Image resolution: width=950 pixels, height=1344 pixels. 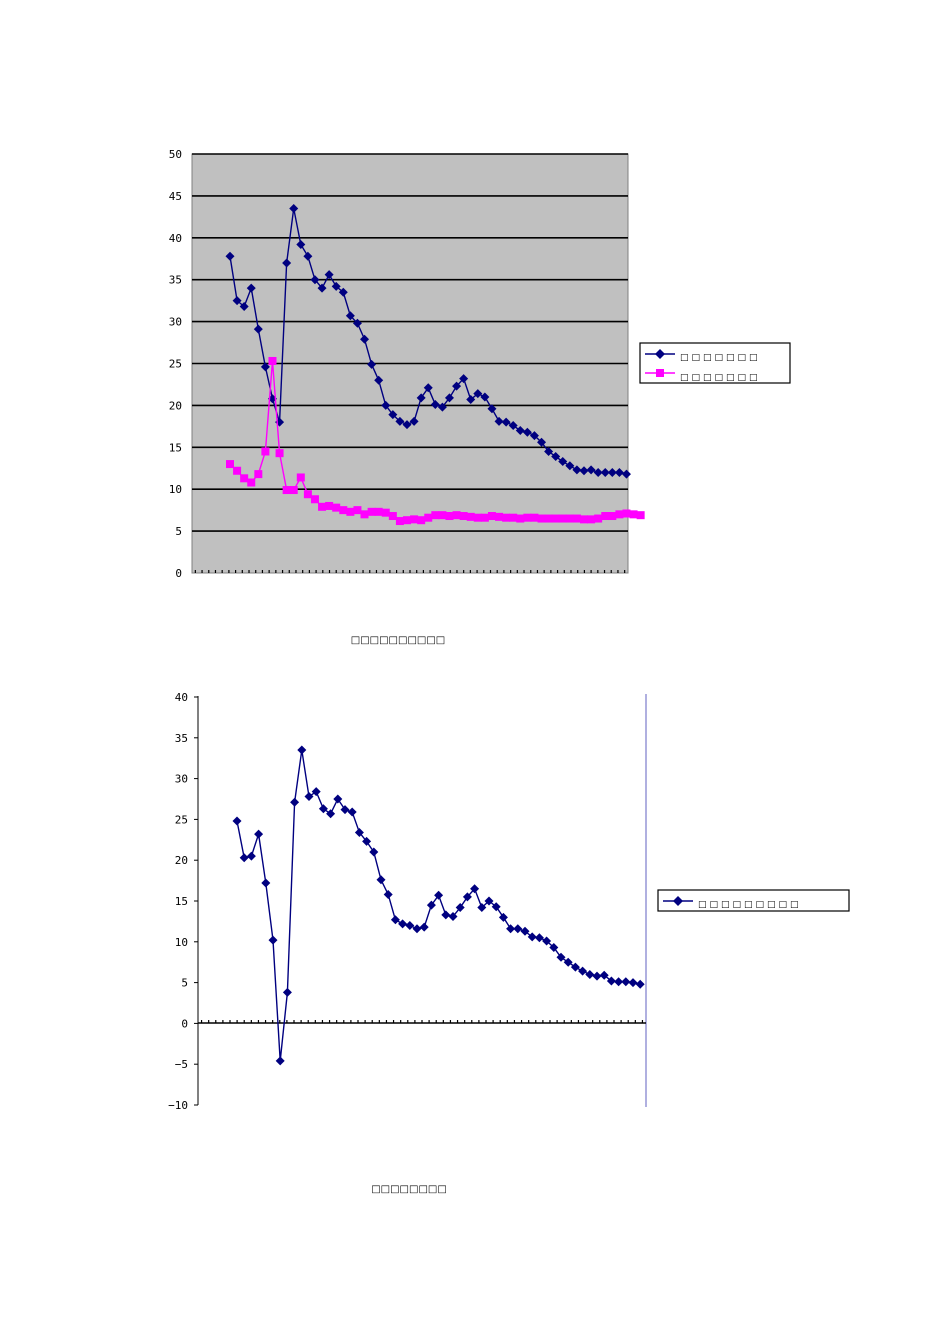 What do you see at coordinates (175, 154) in the screenshot?
I see `y-tick-label: 50` at bounding box center [175, 154].